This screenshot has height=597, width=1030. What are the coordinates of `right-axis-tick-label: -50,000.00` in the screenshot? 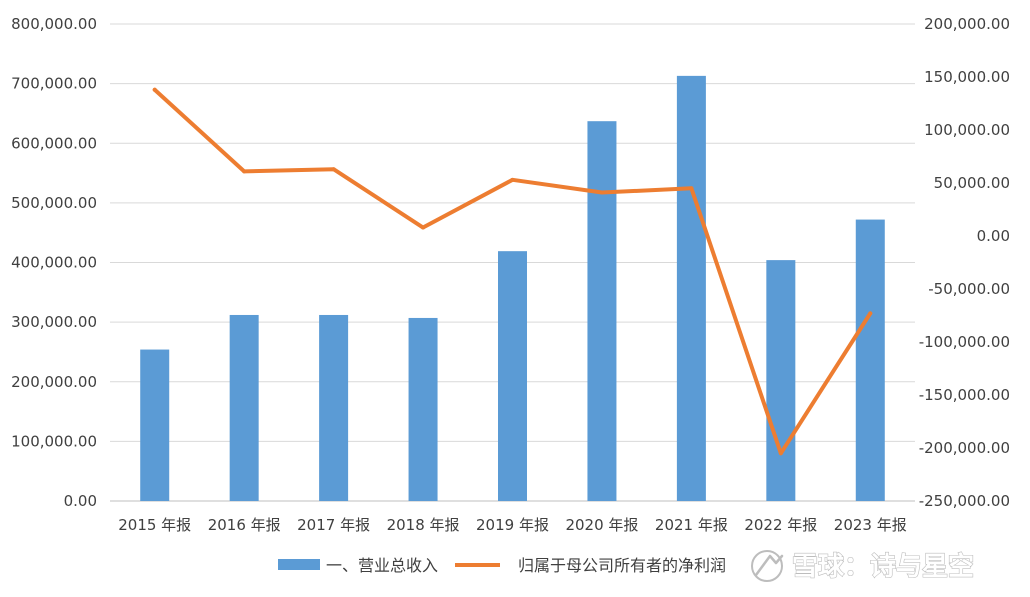 It's located at (969, 289).